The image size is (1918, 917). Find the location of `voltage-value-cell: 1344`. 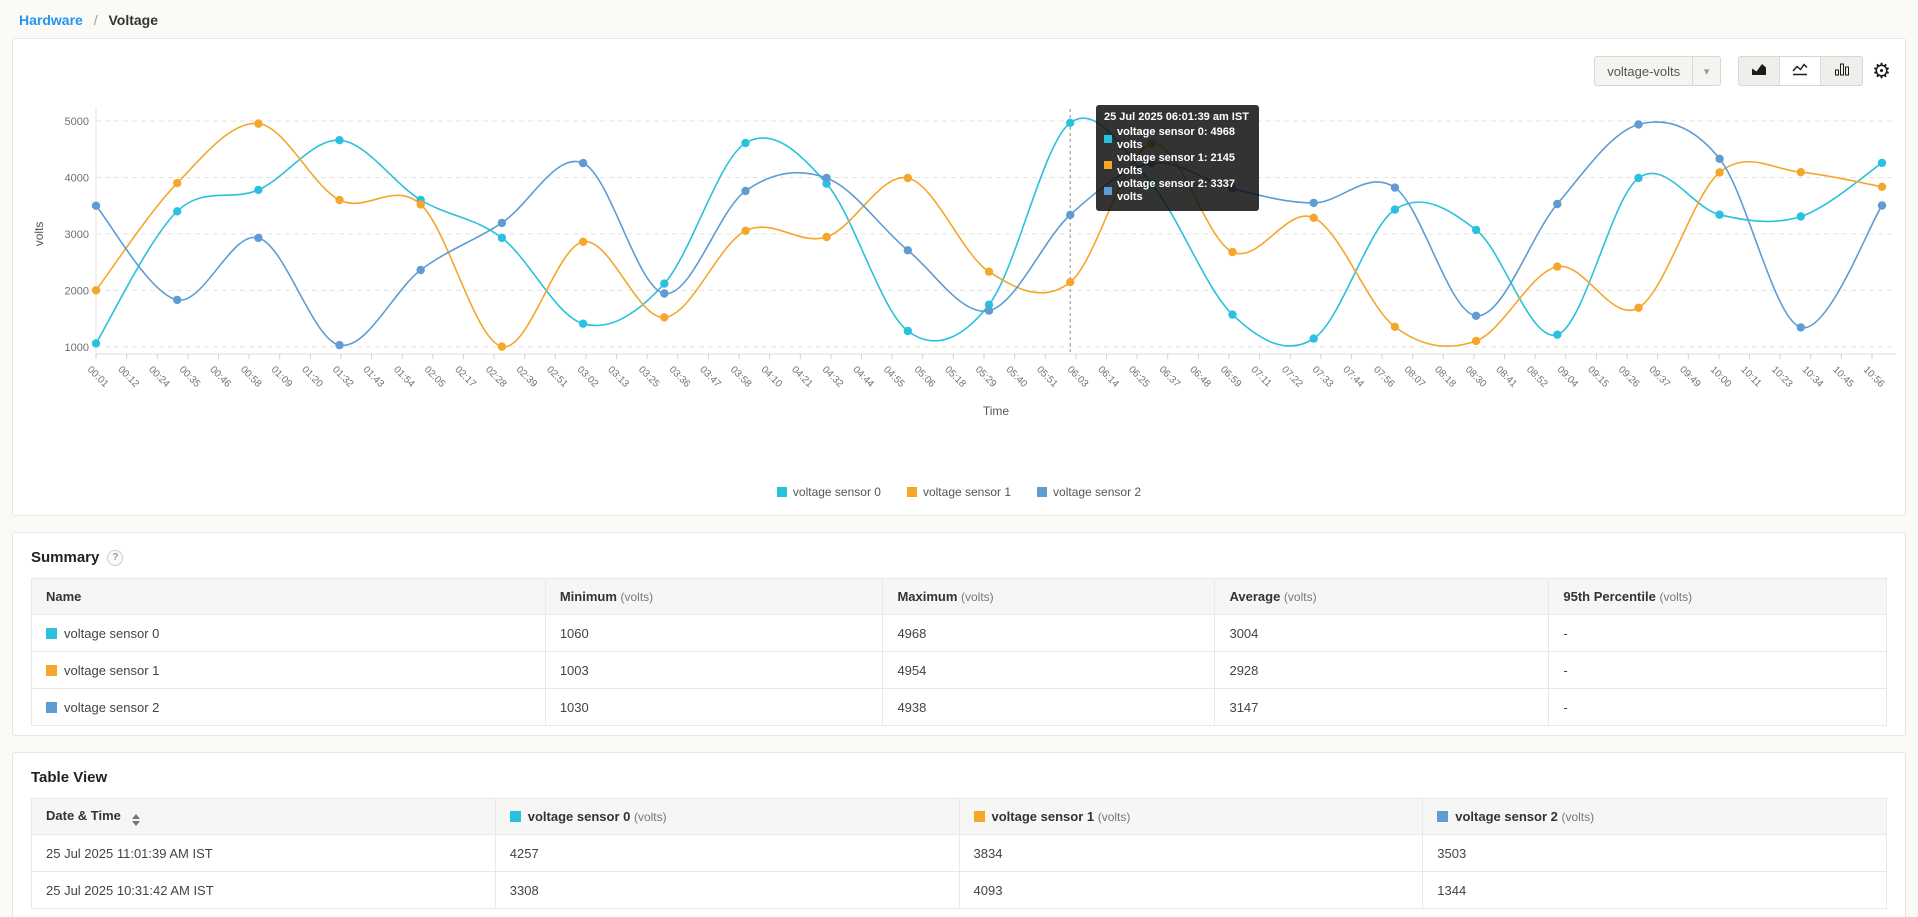

voltage-value-cell: 1344 is located at coordinates (1654, 890).